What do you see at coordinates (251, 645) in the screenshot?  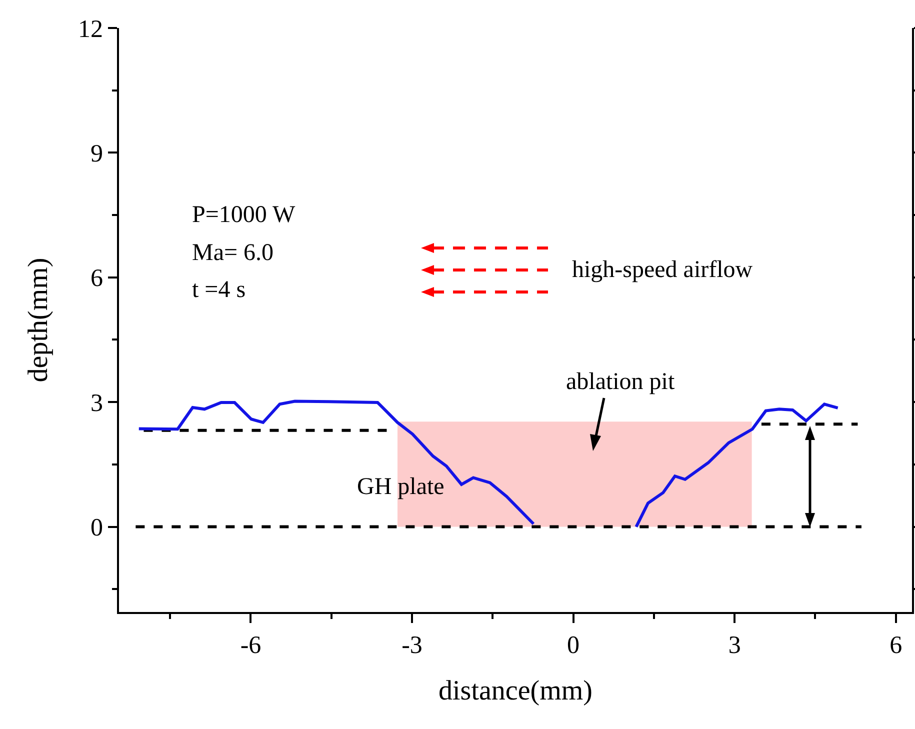 I see `x-tick-label: -6` at bounding box center [251, 645].